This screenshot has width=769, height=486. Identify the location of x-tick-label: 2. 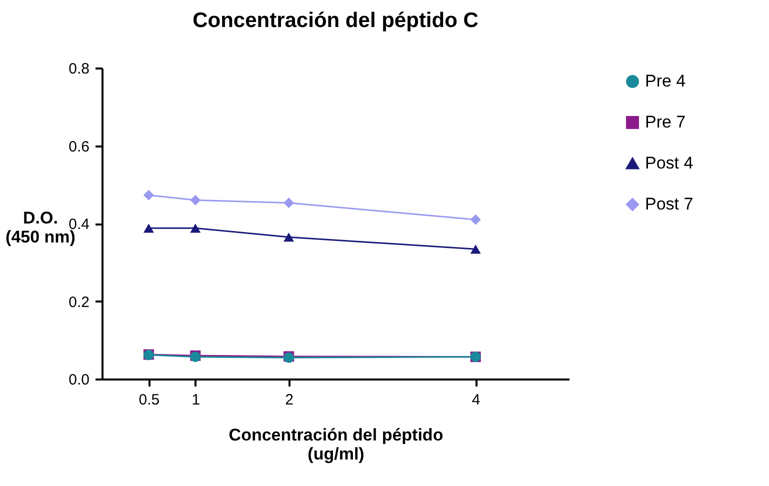
(289, 400).